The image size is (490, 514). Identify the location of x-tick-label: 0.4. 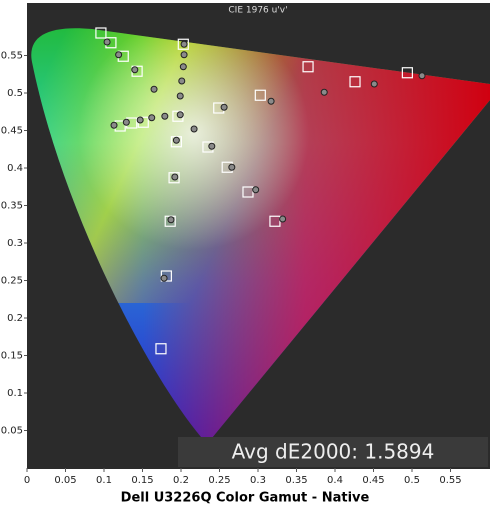
(335, 480).